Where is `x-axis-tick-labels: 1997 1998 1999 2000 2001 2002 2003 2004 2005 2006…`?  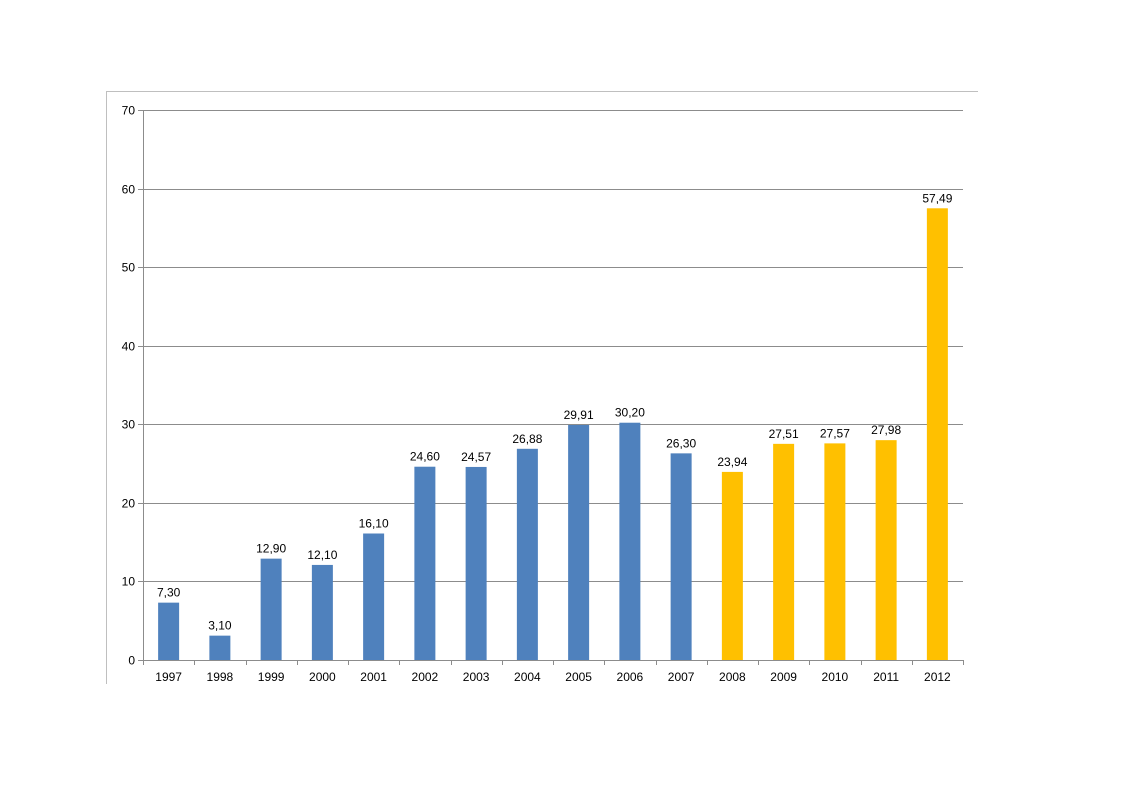 x-axis-tick-labels: 1997 1998 1999 2000 2001 2002 2003 2004 2005 2006… is located at coordinates (553, 677).